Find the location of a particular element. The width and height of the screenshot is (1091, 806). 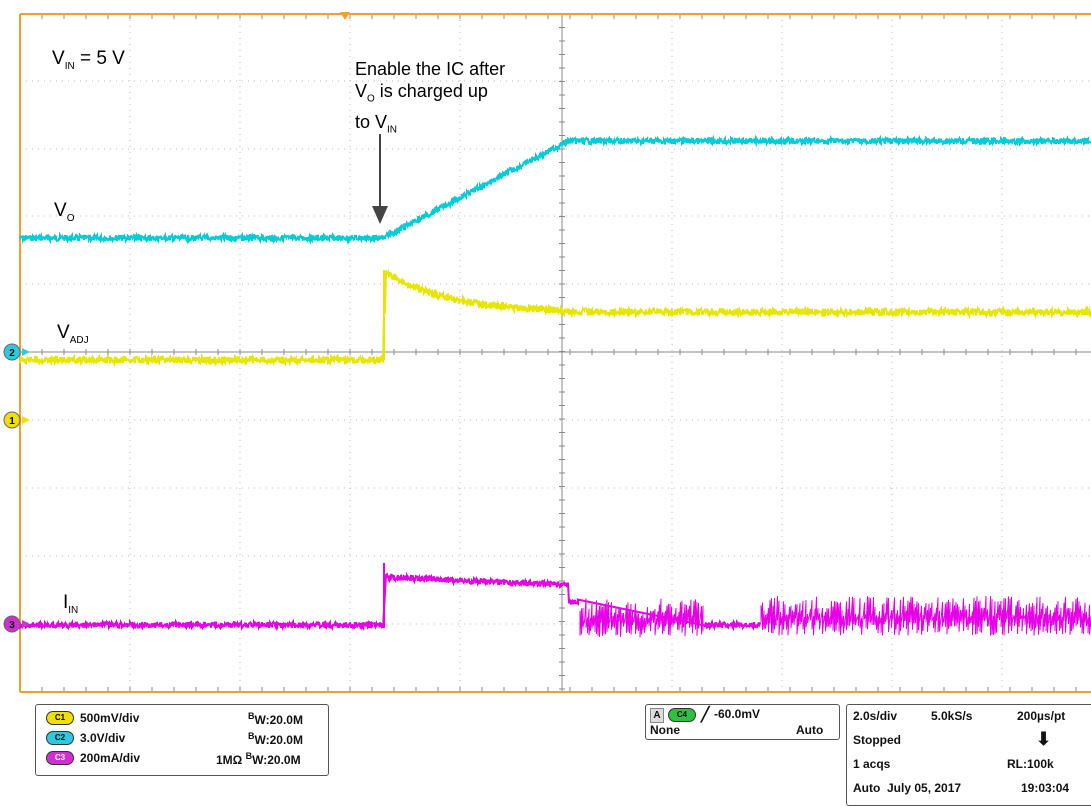

trigger-sweep: Auto is located at coordinates (810, 730).